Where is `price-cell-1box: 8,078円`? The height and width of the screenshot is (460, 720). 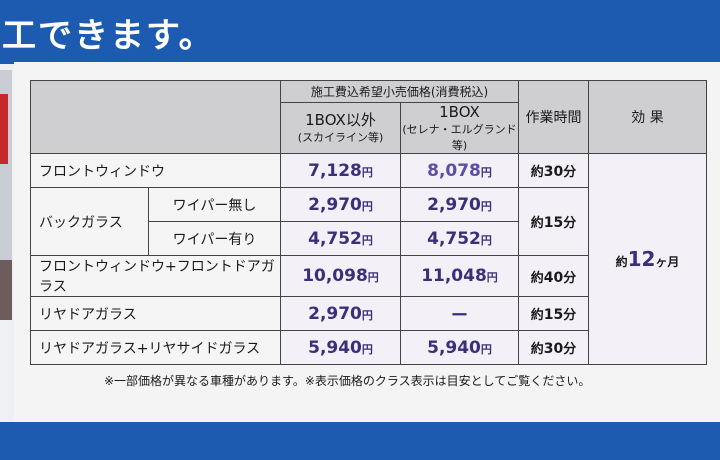 price-cell-1box: 8,078円 is located at coordinates (459, 170).